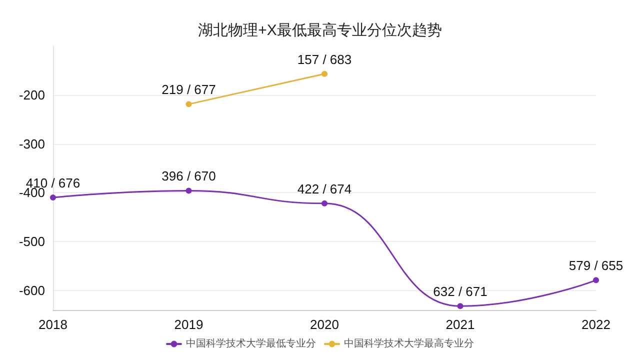 Image resolution: width=640 pixels, height=364 pixels. Describe the element at coordinates (596, 324) in the screenshot. I see `x-tick-label: 2022` at that location.